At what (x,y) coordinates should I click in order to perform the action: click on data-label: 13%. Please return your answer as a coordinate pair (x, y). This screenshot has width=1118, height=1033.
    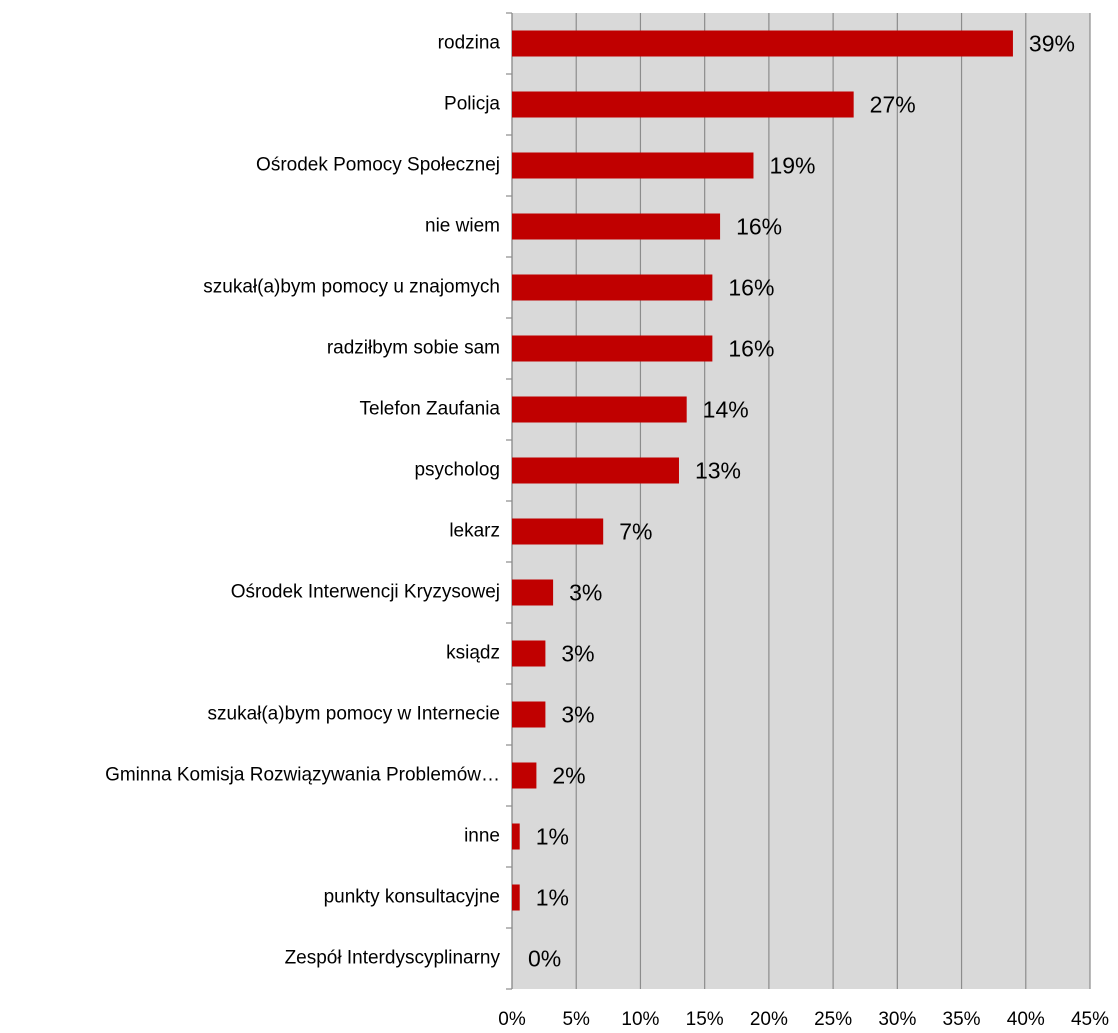
    Looking at the image, I should click on (718, 471).